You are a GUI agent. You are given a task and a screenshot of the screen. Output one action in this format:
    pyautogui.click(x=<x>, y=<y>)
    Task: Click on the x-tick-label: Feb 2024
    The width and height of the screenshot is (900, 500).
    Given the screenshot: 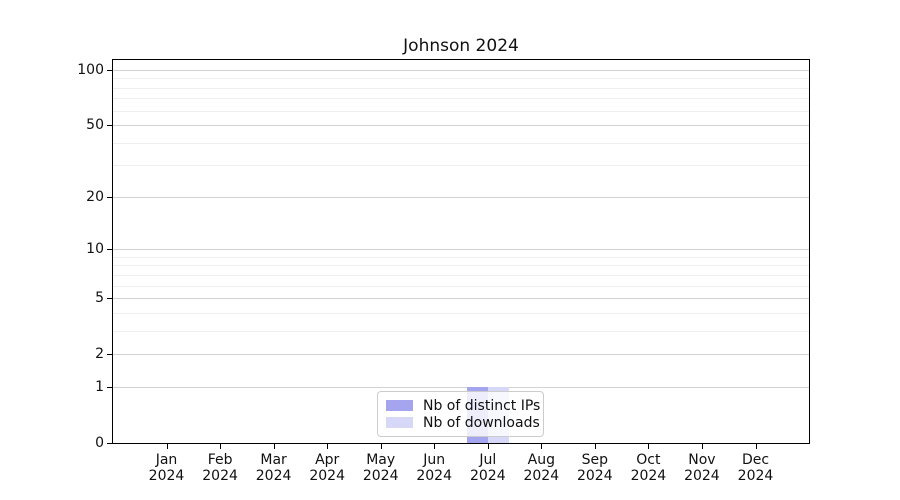 What is the action you would take?
    pyautogui.click(x=220, y=468)
    